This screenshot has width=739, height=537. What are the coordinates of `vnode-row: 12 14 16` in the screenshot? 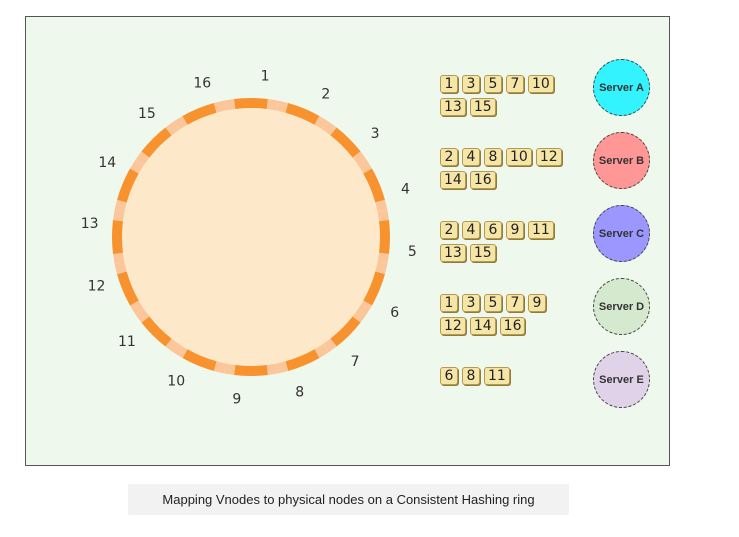 It's located at (483, 326).